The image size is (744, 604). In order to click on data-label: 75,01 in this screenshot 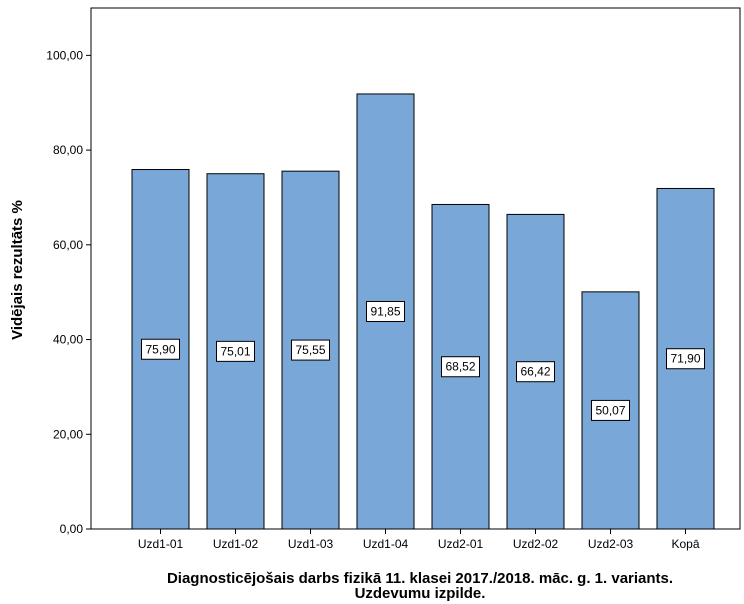, I will do `click(235, 351)`.